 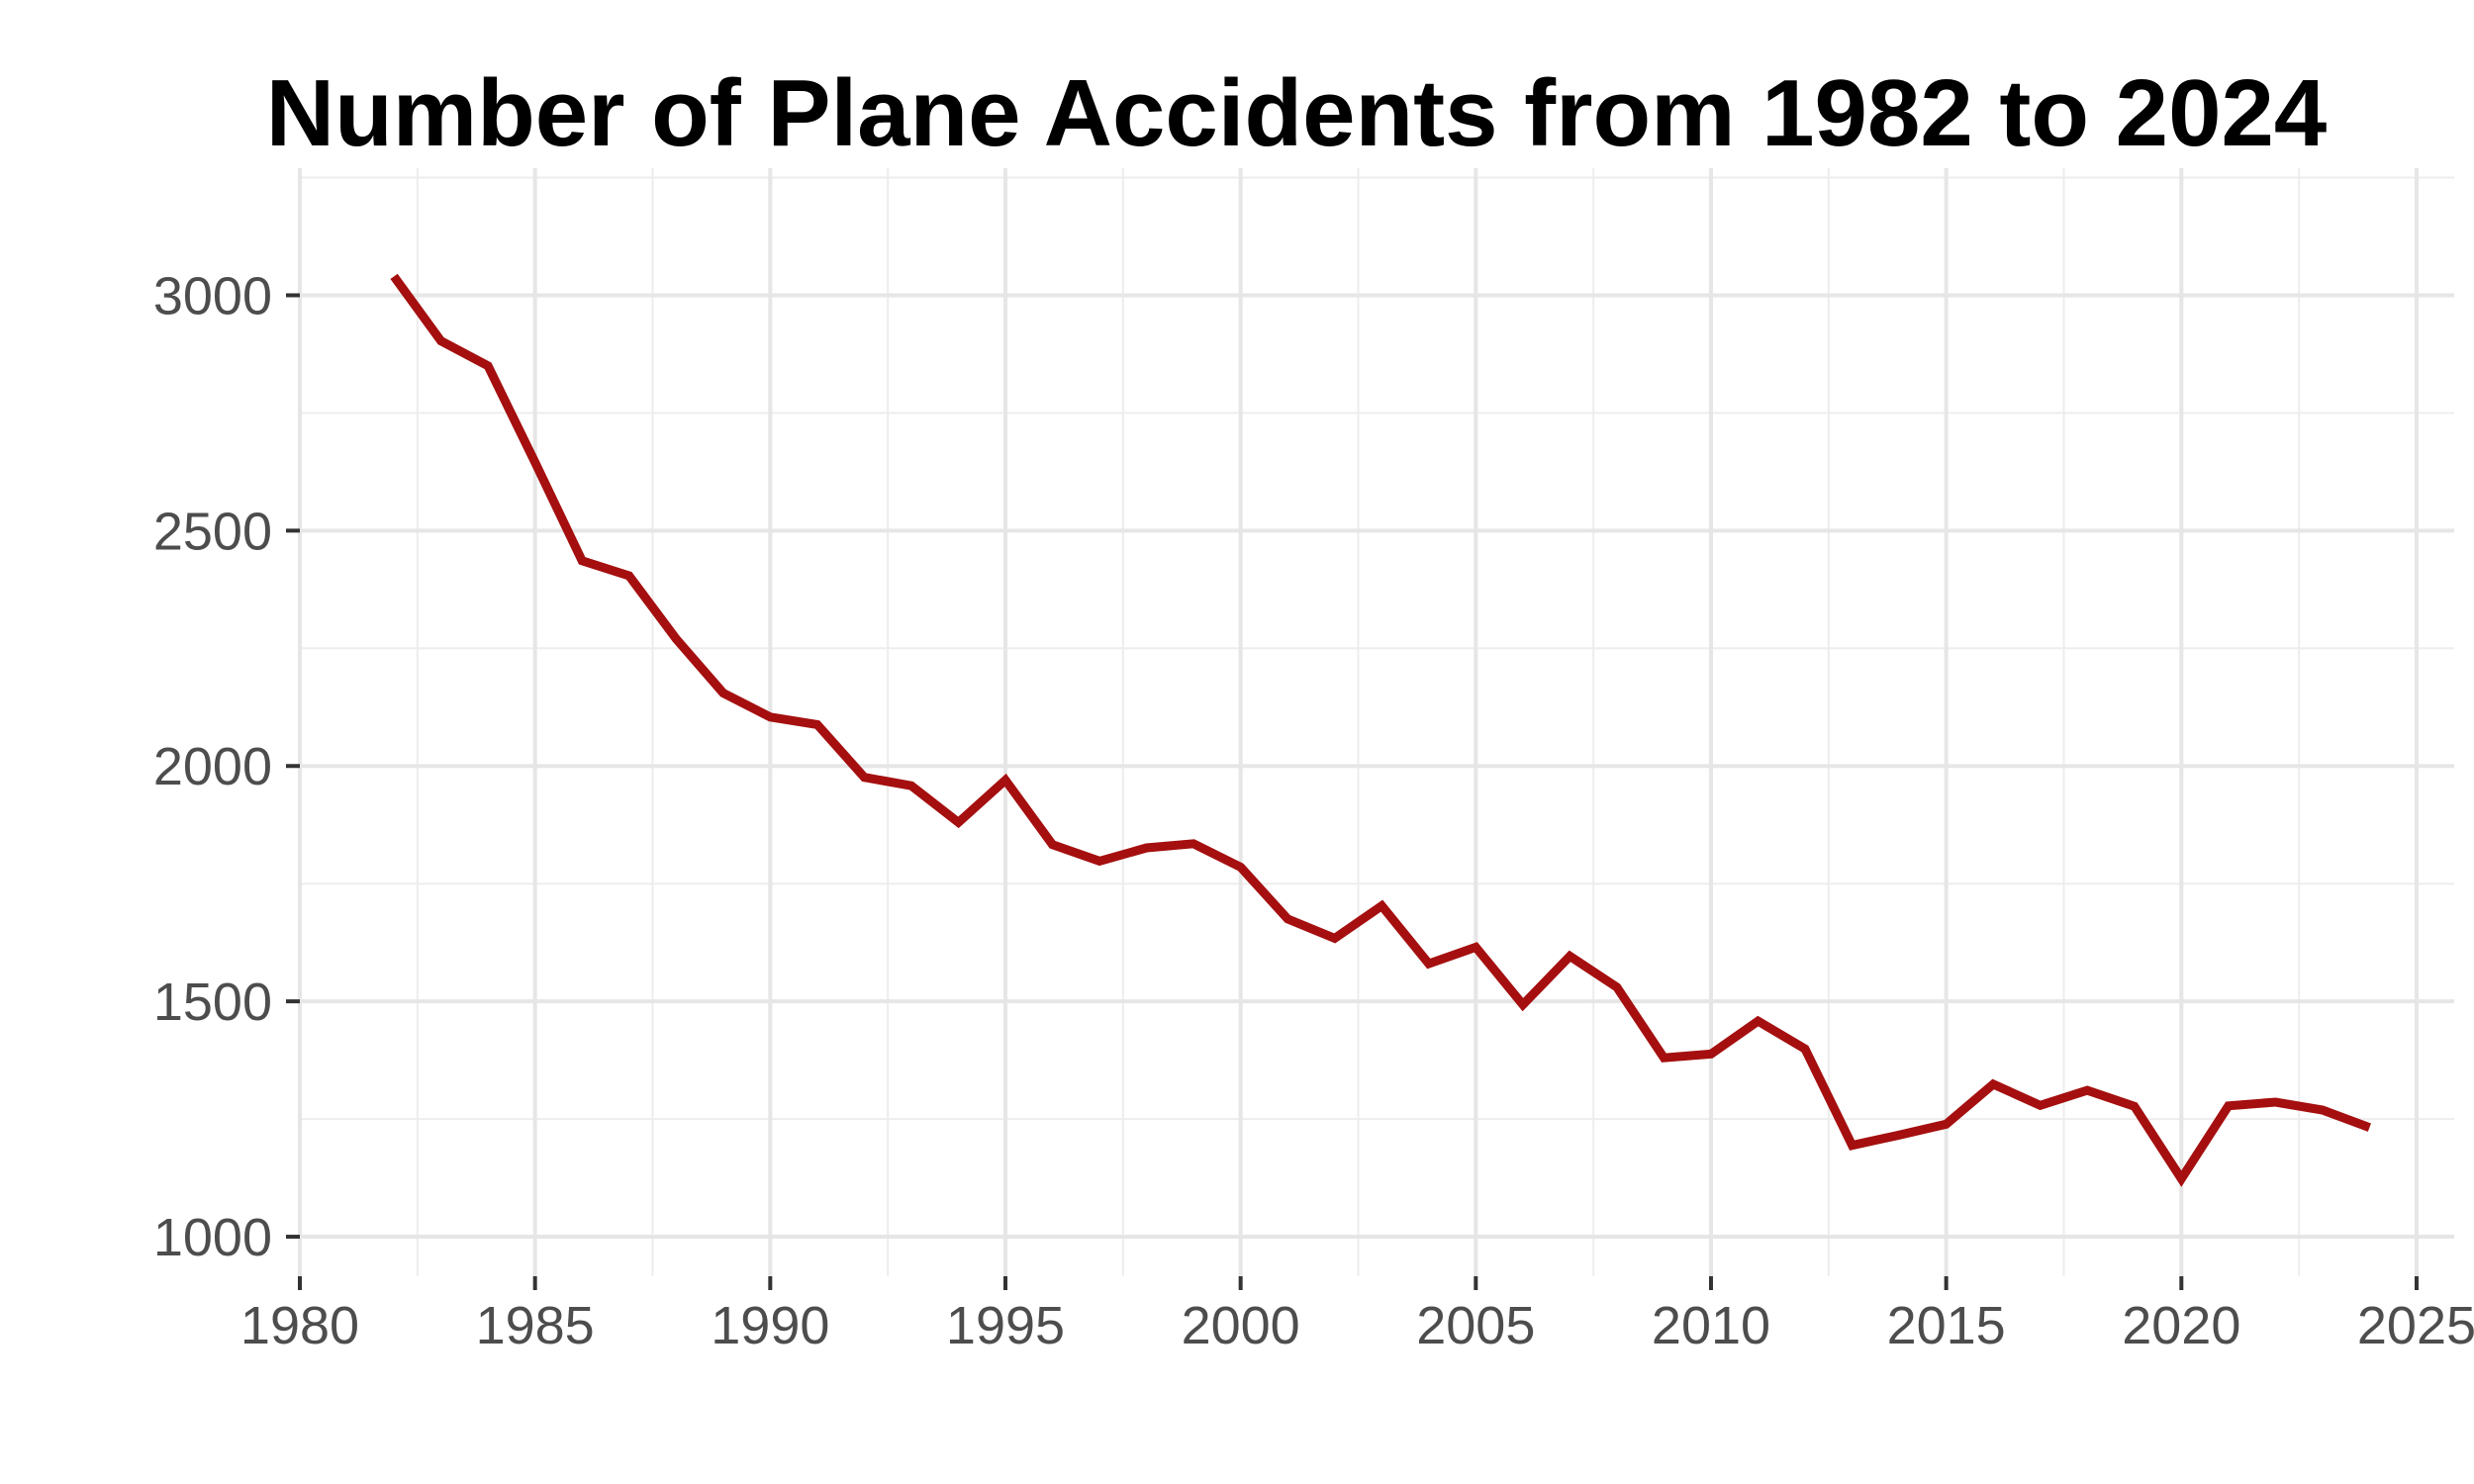 What do you see at coordinates (2181, 1325) in the screenshot?
I see `x-tick-label: 2020` at bounding box center [2181, 1325].